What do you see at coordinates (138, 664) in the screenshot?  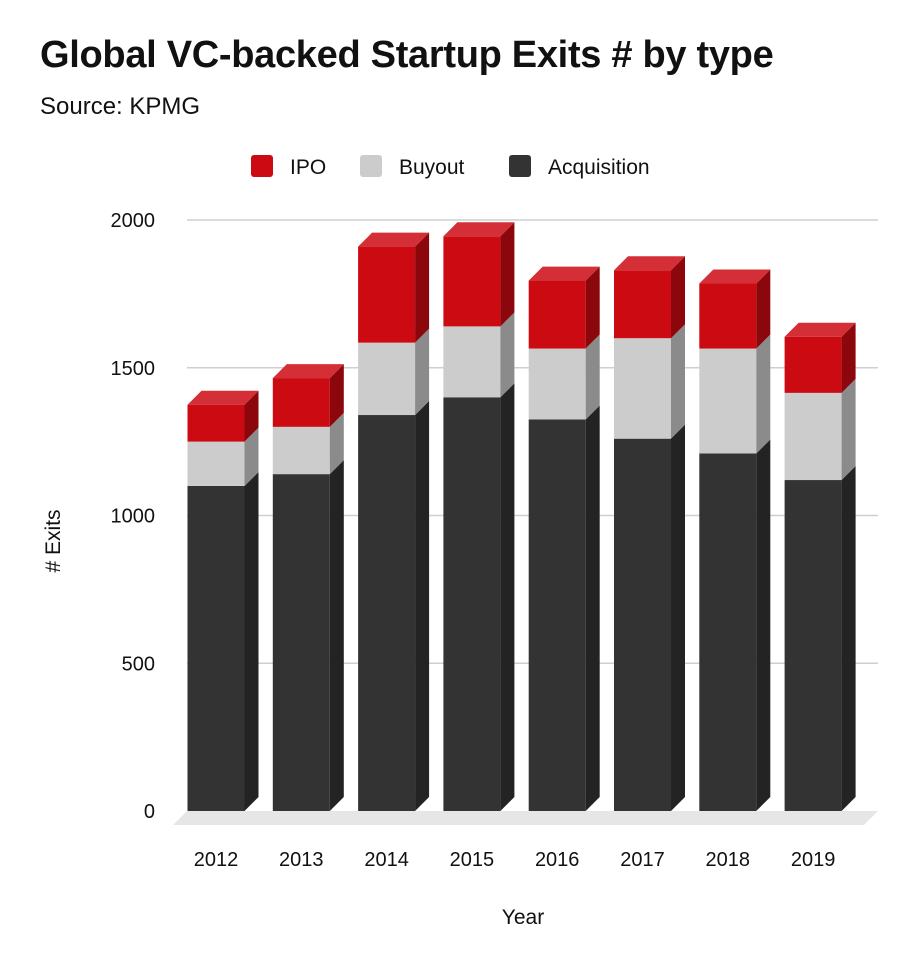 I see `y-tick-label: 500` at bounding box center [138, 664].